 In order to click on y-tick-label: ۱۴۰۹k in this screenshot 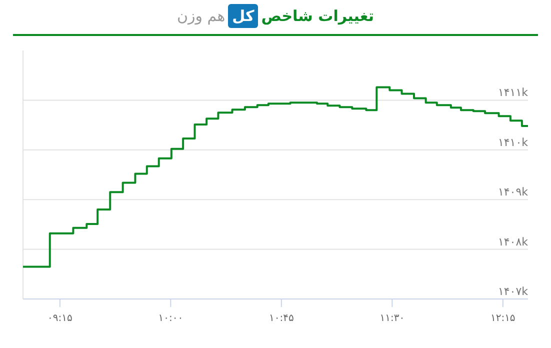, I will do `click(513, 192)`.